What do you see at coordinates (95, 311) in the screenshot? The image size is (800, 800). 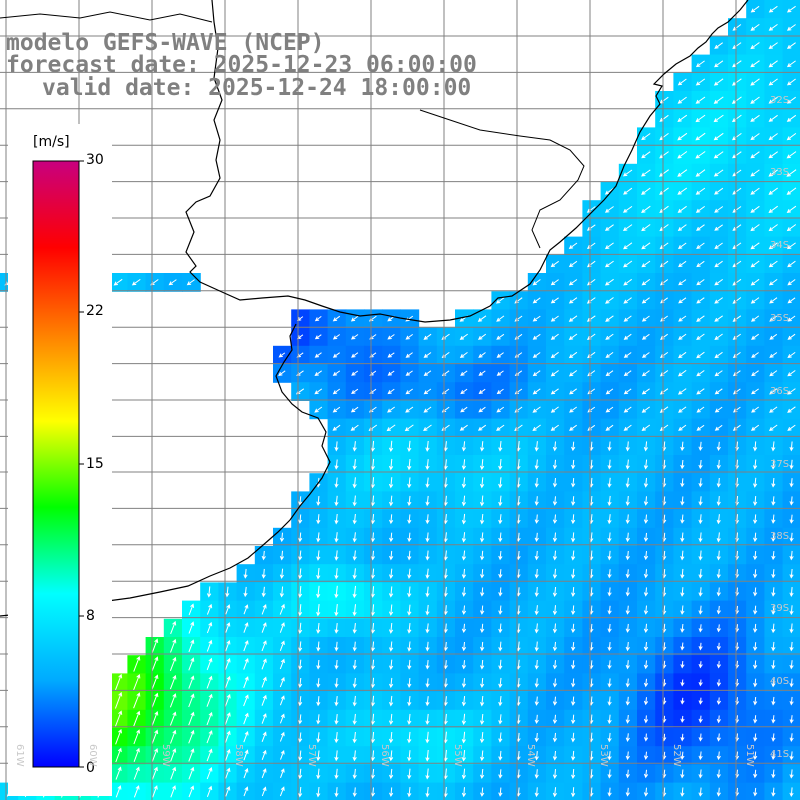 I see `colorbar-tick-label: 22` at bounding box center [95, 311].